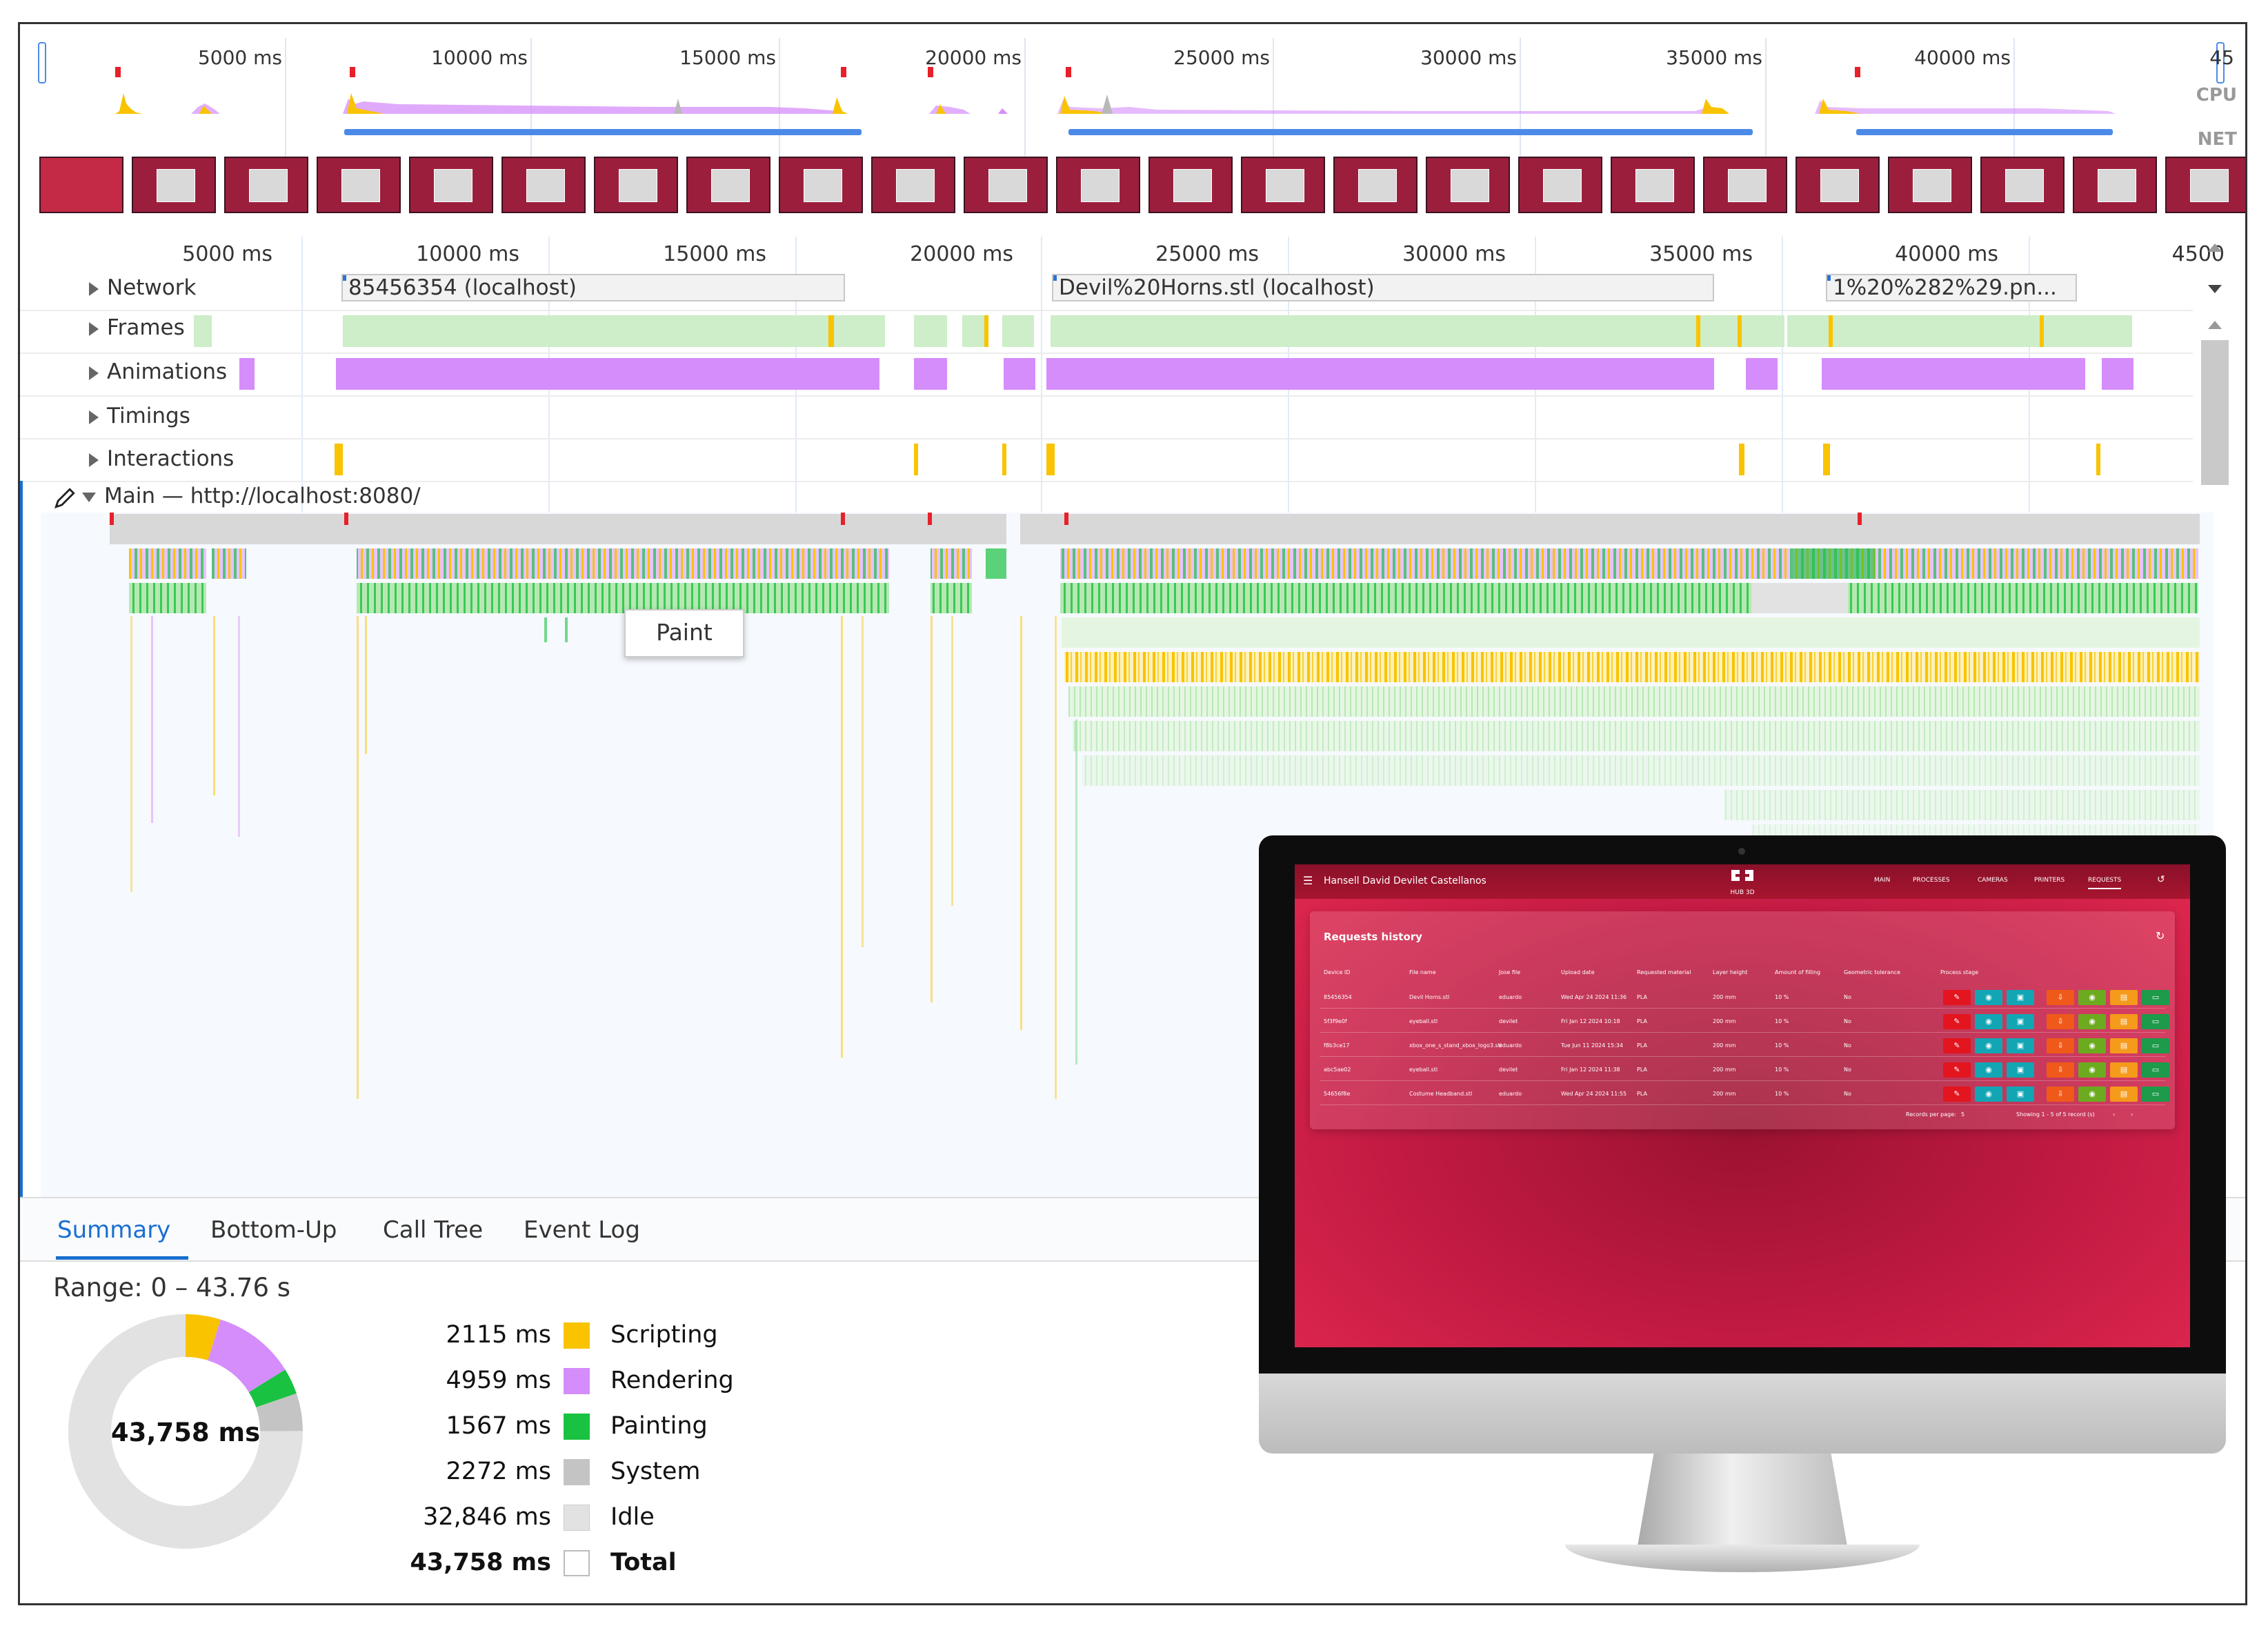 The height and width of the screenshot is (1626, 2268). I want to click on rows-per-page-select: 5, so click(1963, 1114).